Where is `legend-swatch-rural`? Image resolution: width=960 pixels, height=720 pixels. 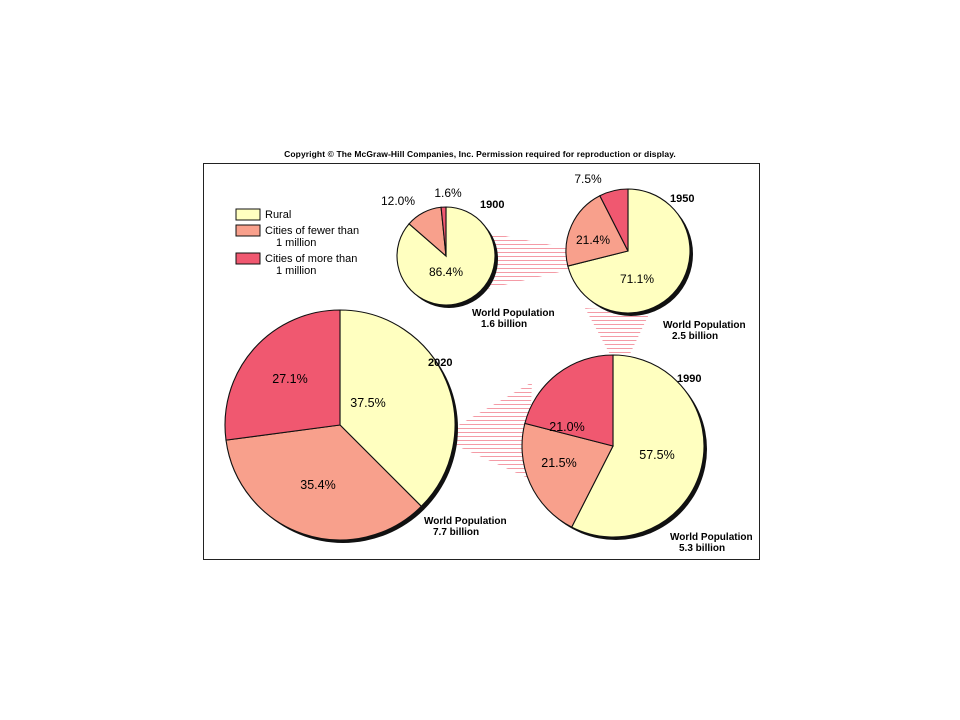 legend-swatch-rural is located at coordinates (248, 214).